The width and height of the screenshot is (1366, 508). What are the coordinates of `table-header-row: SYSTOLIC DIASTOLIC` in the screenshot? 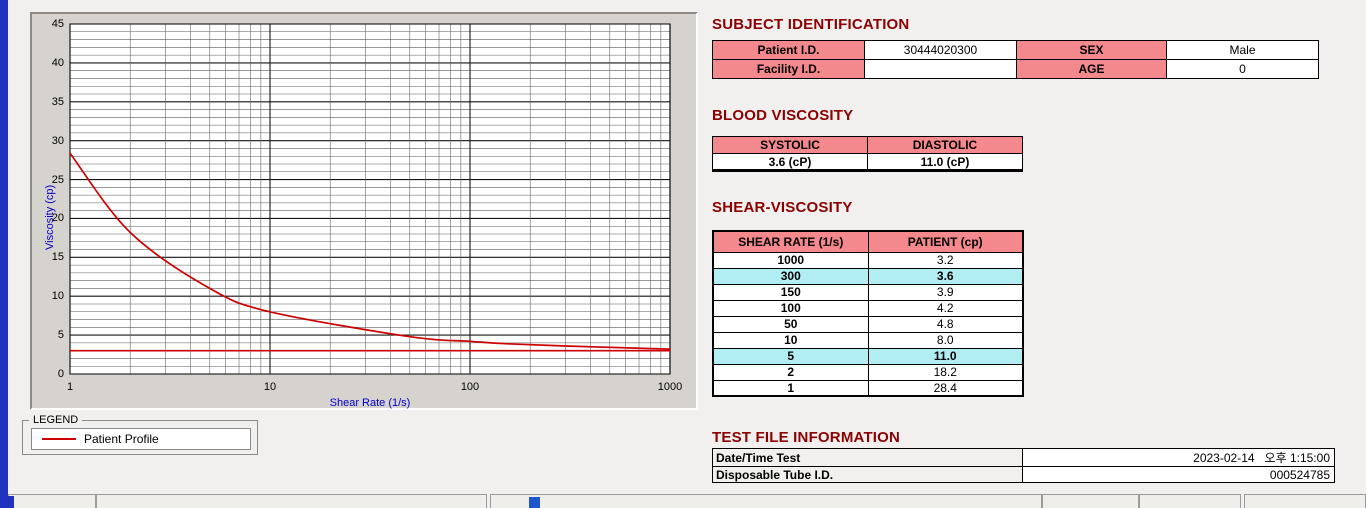 It's located at (867, 145).